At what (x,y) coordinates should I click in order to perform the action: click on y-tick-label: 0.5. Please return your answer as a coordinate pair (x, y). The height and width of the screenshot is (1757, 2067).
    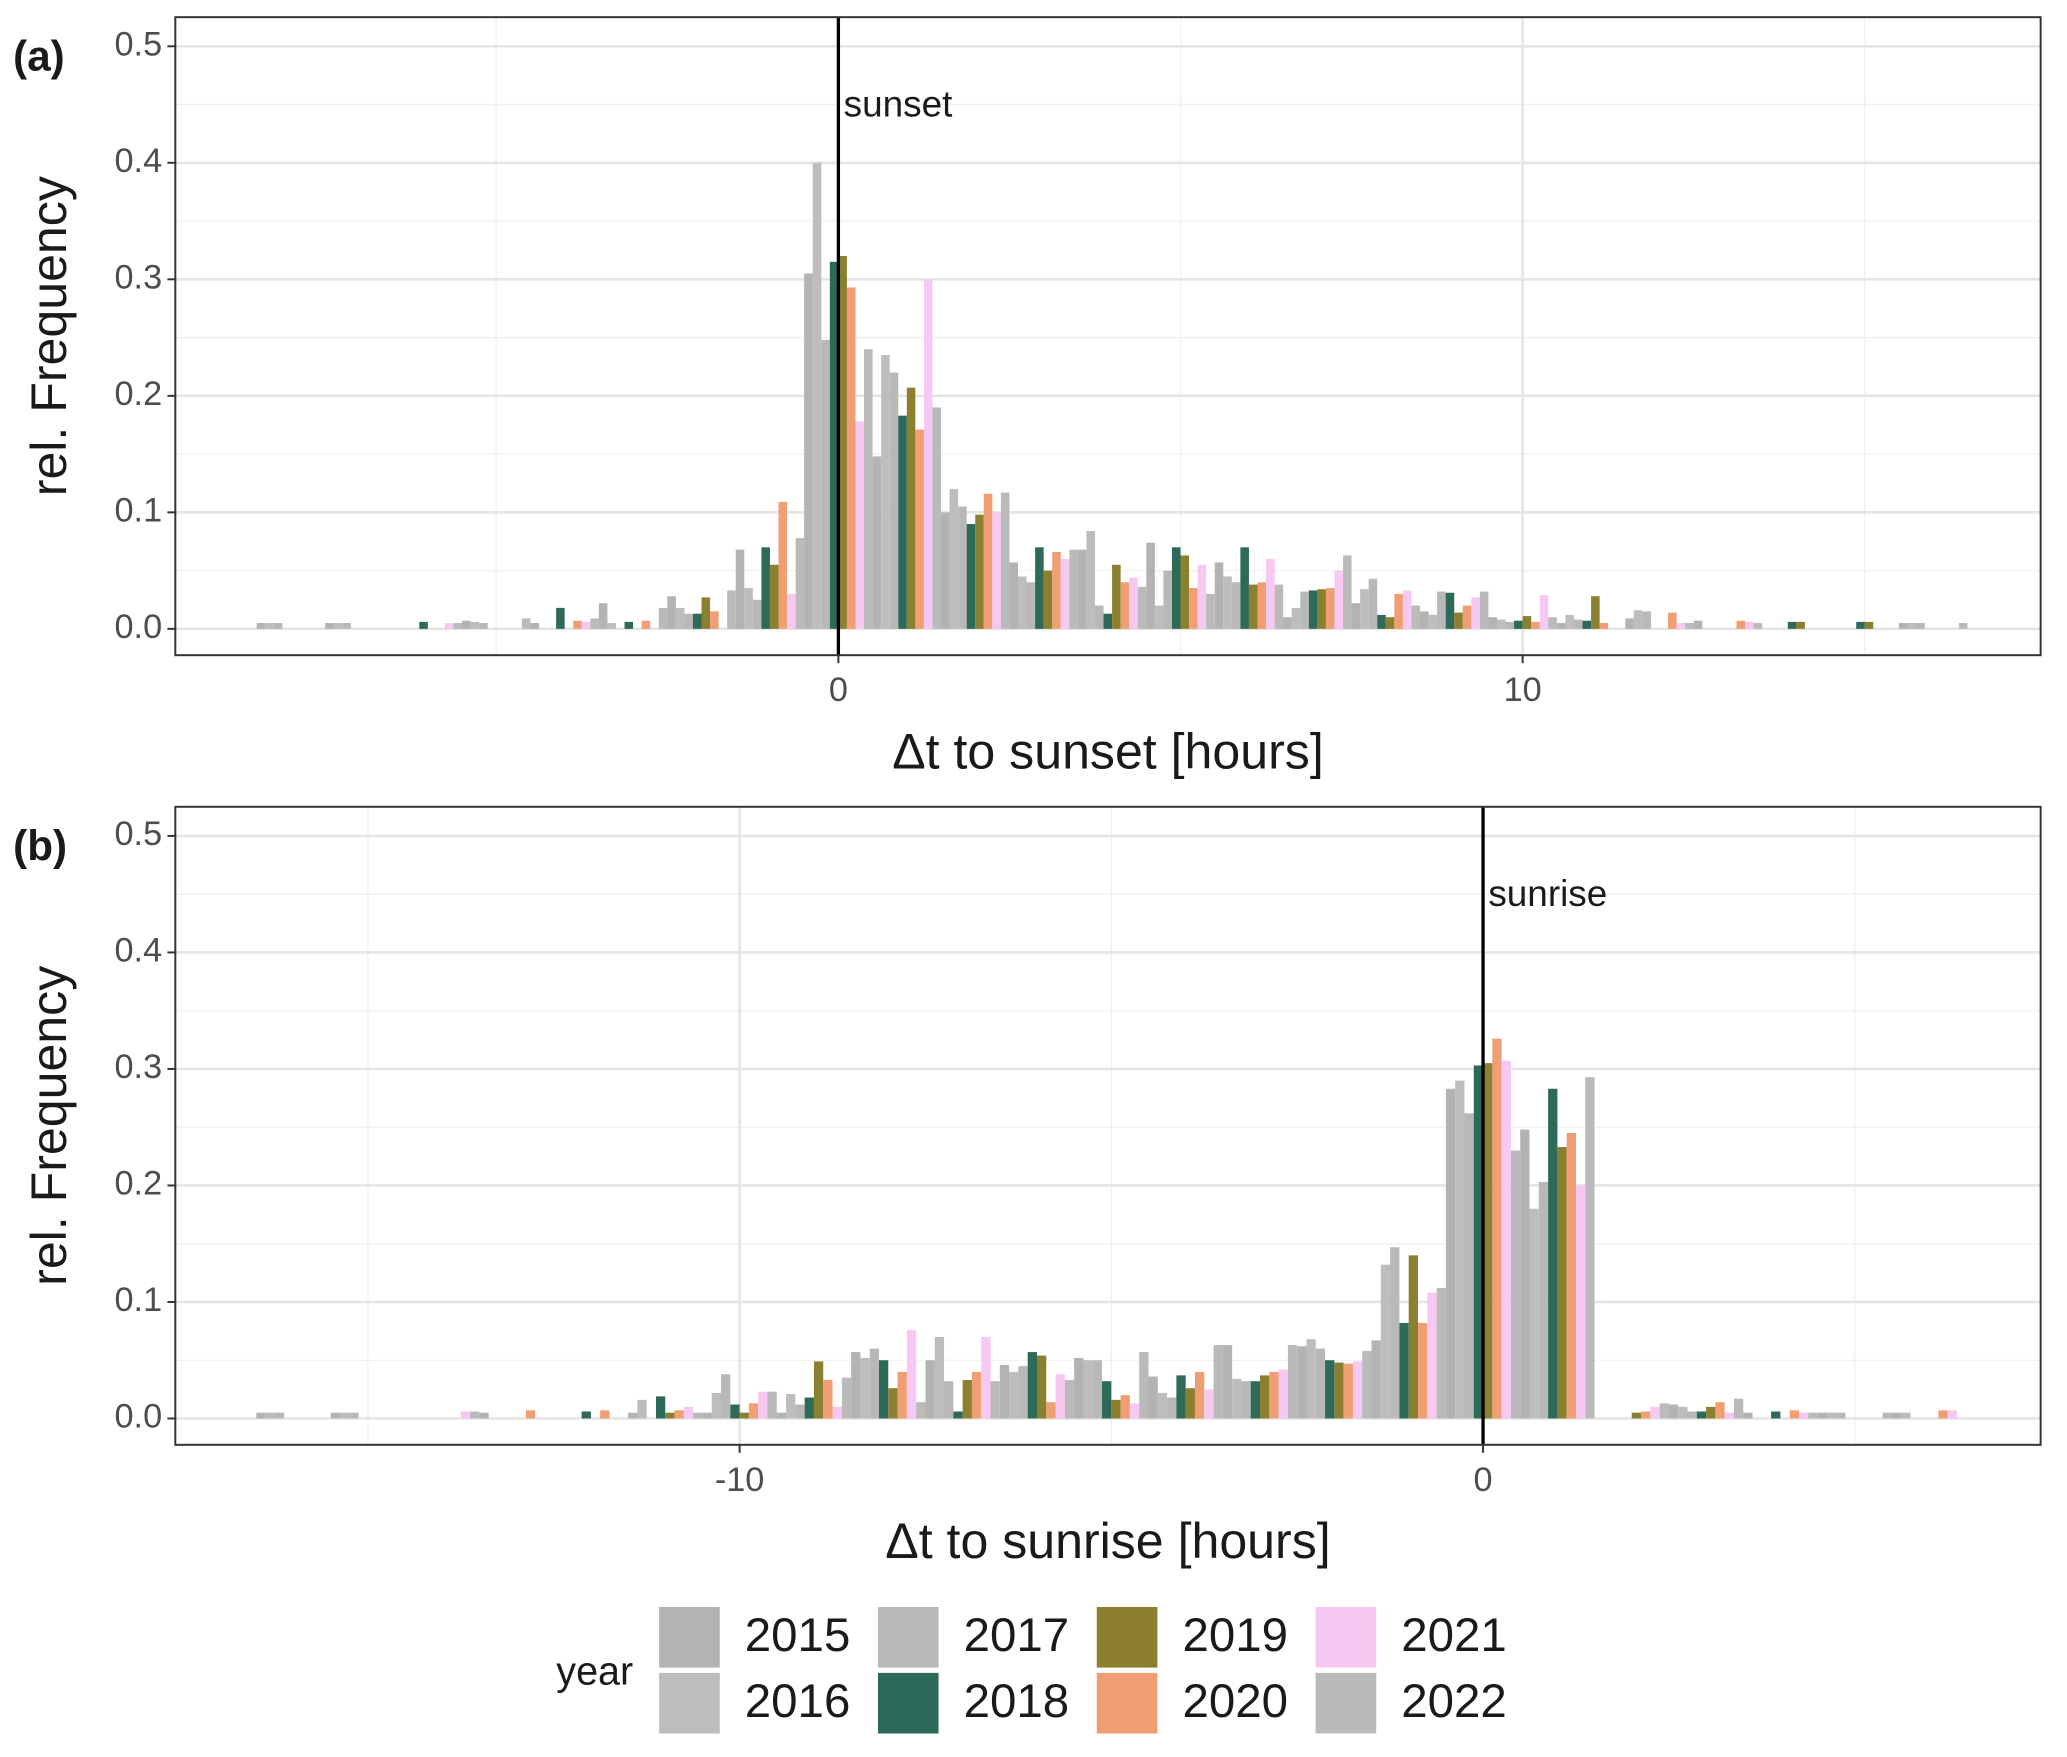
    Looking at the image, I should click on (139, 44).